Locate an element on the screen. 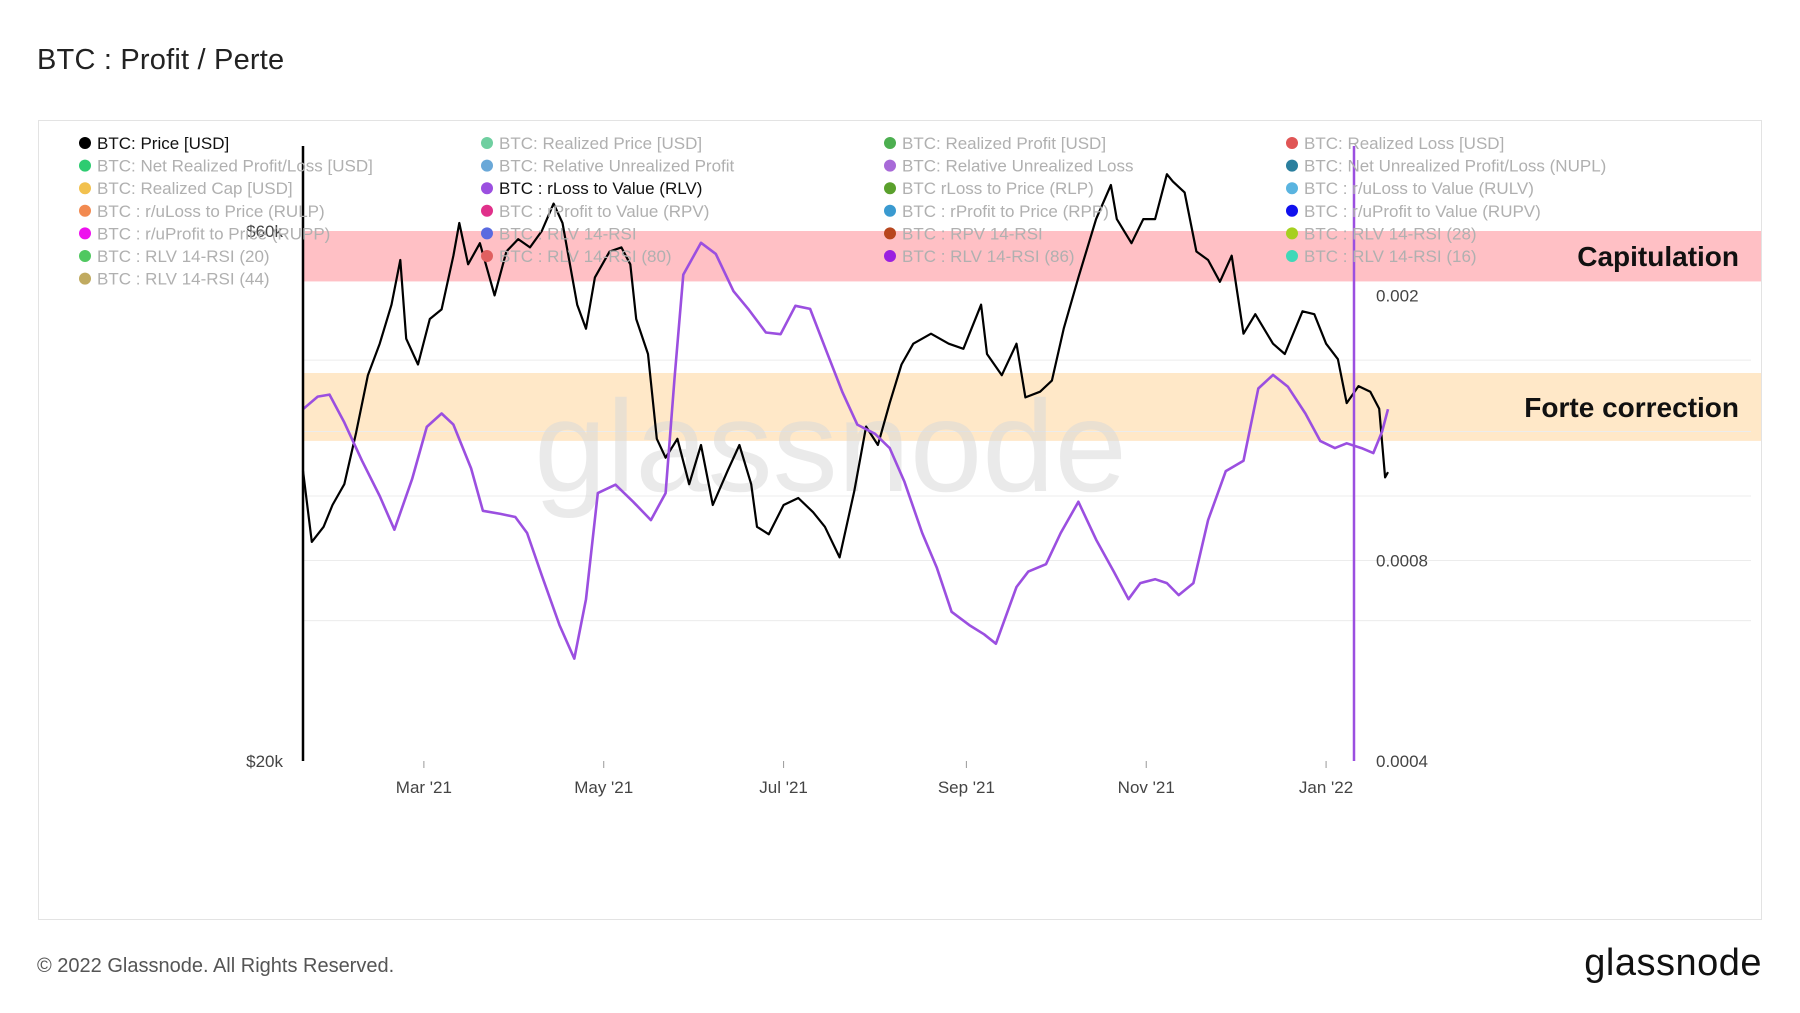 The width and height of the screenshot is (1800, 1013). legend-label: BTC : rProfit to Price (RPP) is located at coordinates (1005, 211).